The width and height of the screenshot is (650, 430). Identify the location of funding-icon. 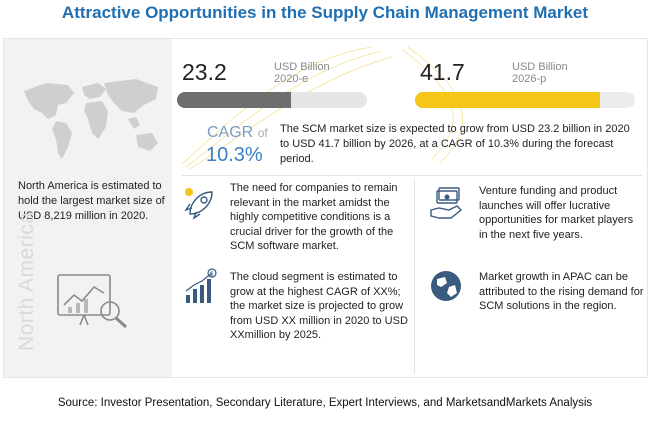
(446, 203).